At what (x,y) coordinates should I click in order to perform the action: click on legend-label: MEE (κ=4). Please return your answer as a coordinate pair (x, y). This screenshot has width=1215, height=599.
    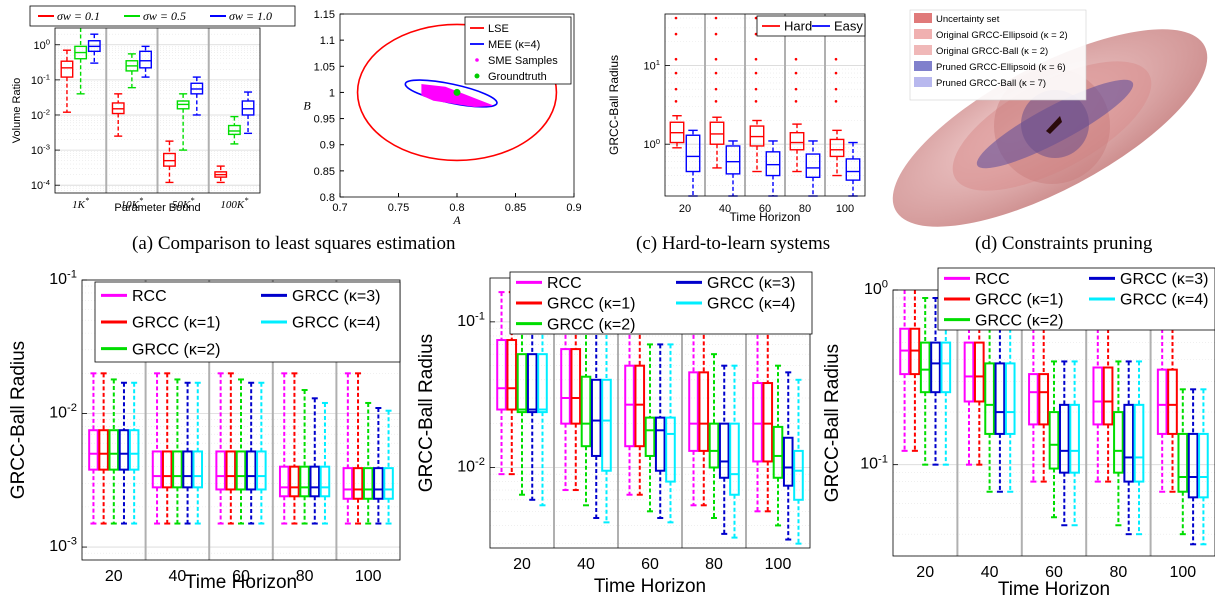
    Looking at the image, I should click on (514, 45).